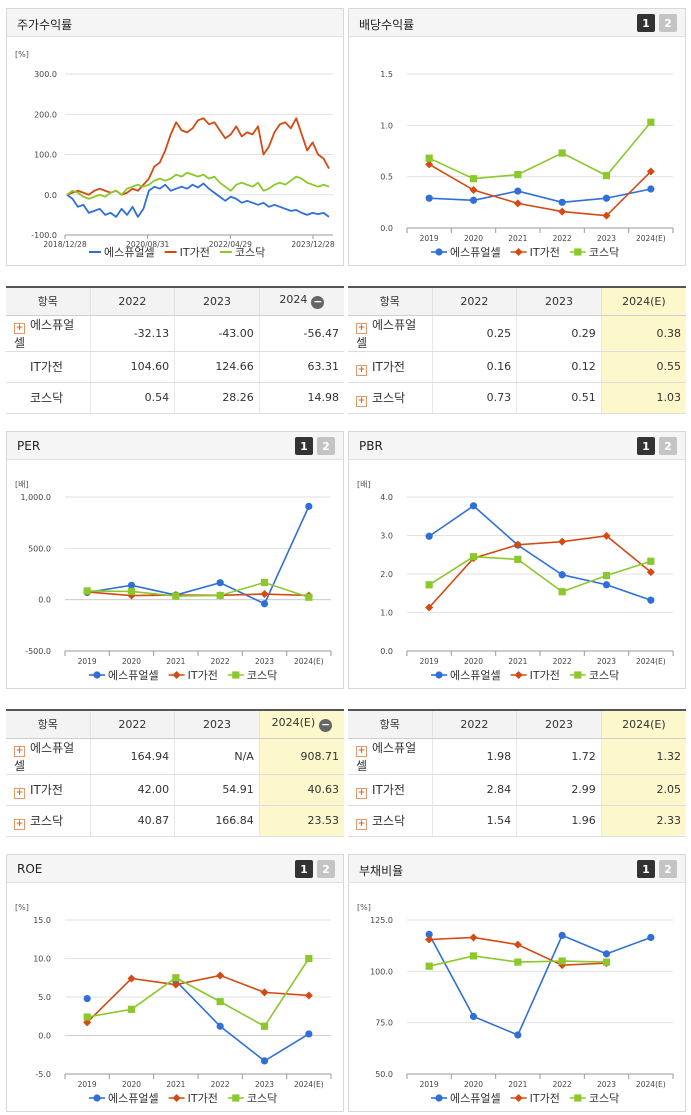 Image resolution: width=691 pixels, height=1115 pixels. I want to click on y-tick-label: -5.0, so click(43, 1074).